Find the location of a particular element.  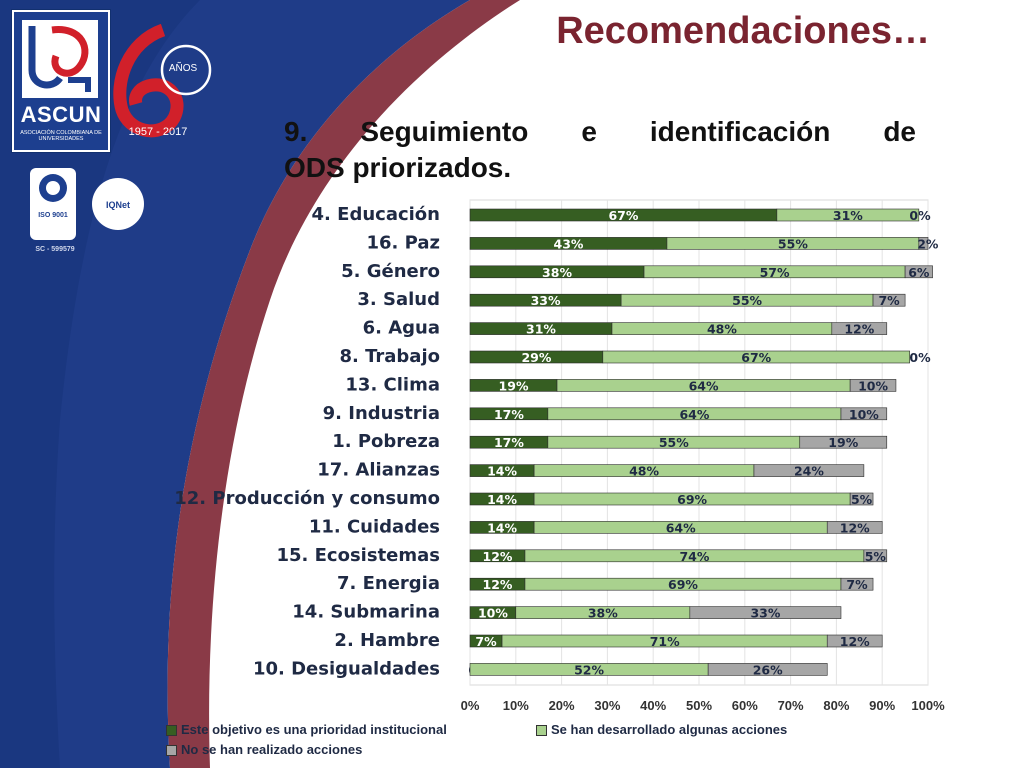

legend-swatch-no-actions is located at coordinates (171, 751).